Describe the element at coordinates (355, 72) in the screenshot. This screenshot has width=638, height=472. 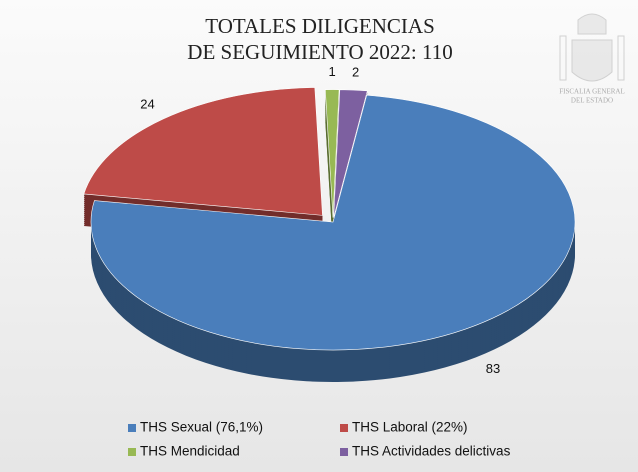
I see `data-label: 2` at that location.